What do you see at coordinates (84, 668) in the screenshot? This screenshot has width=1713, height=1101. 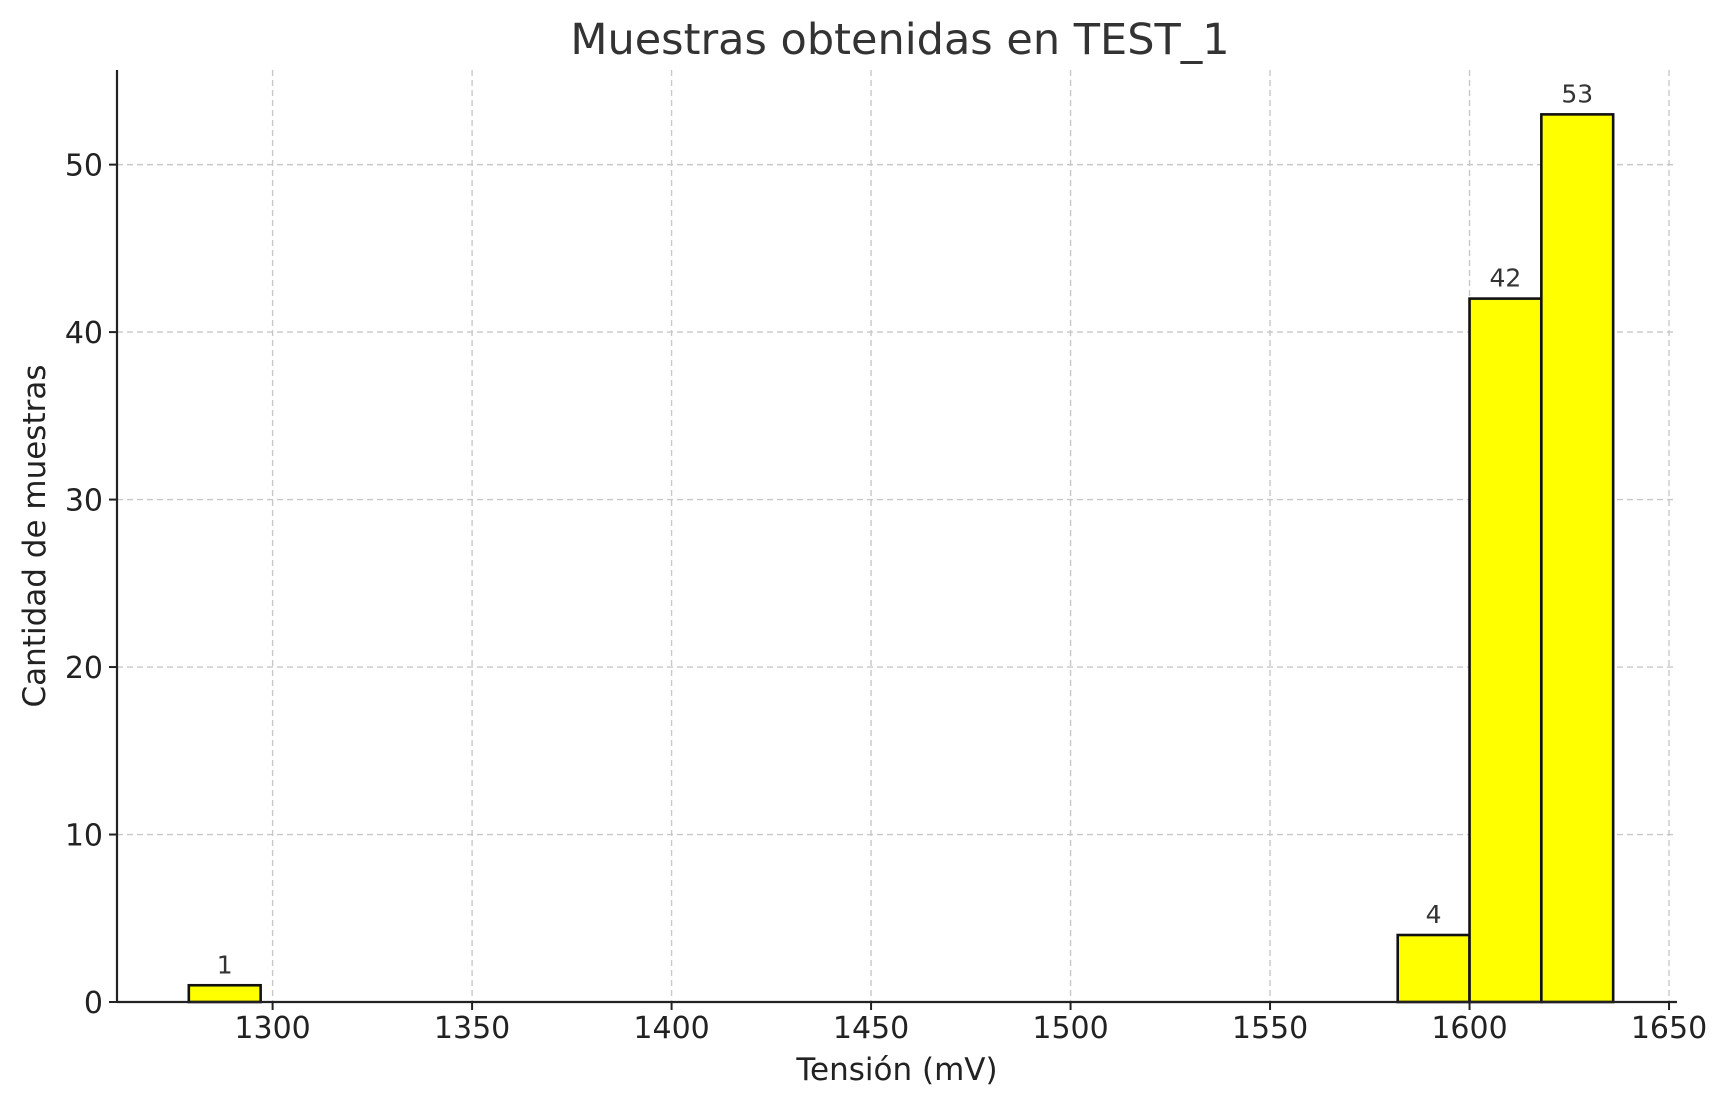 I see `y-tick-label-20: 20` at bounding box center [84, 668].